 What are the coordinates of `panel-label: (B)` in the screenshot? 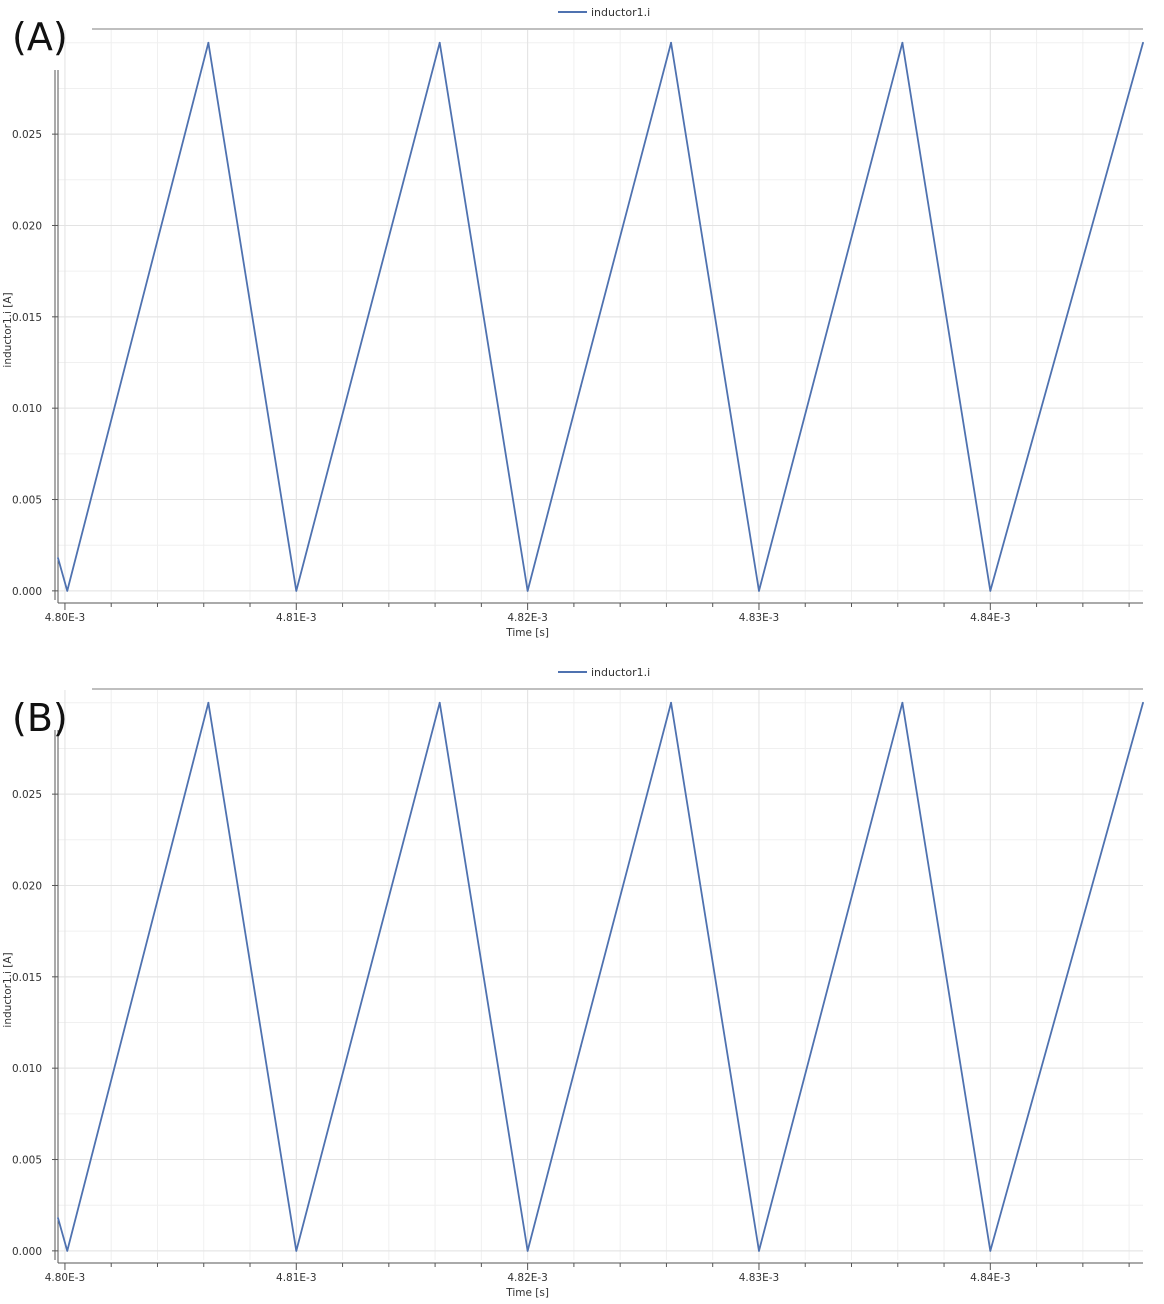 It's located at (40, 718).